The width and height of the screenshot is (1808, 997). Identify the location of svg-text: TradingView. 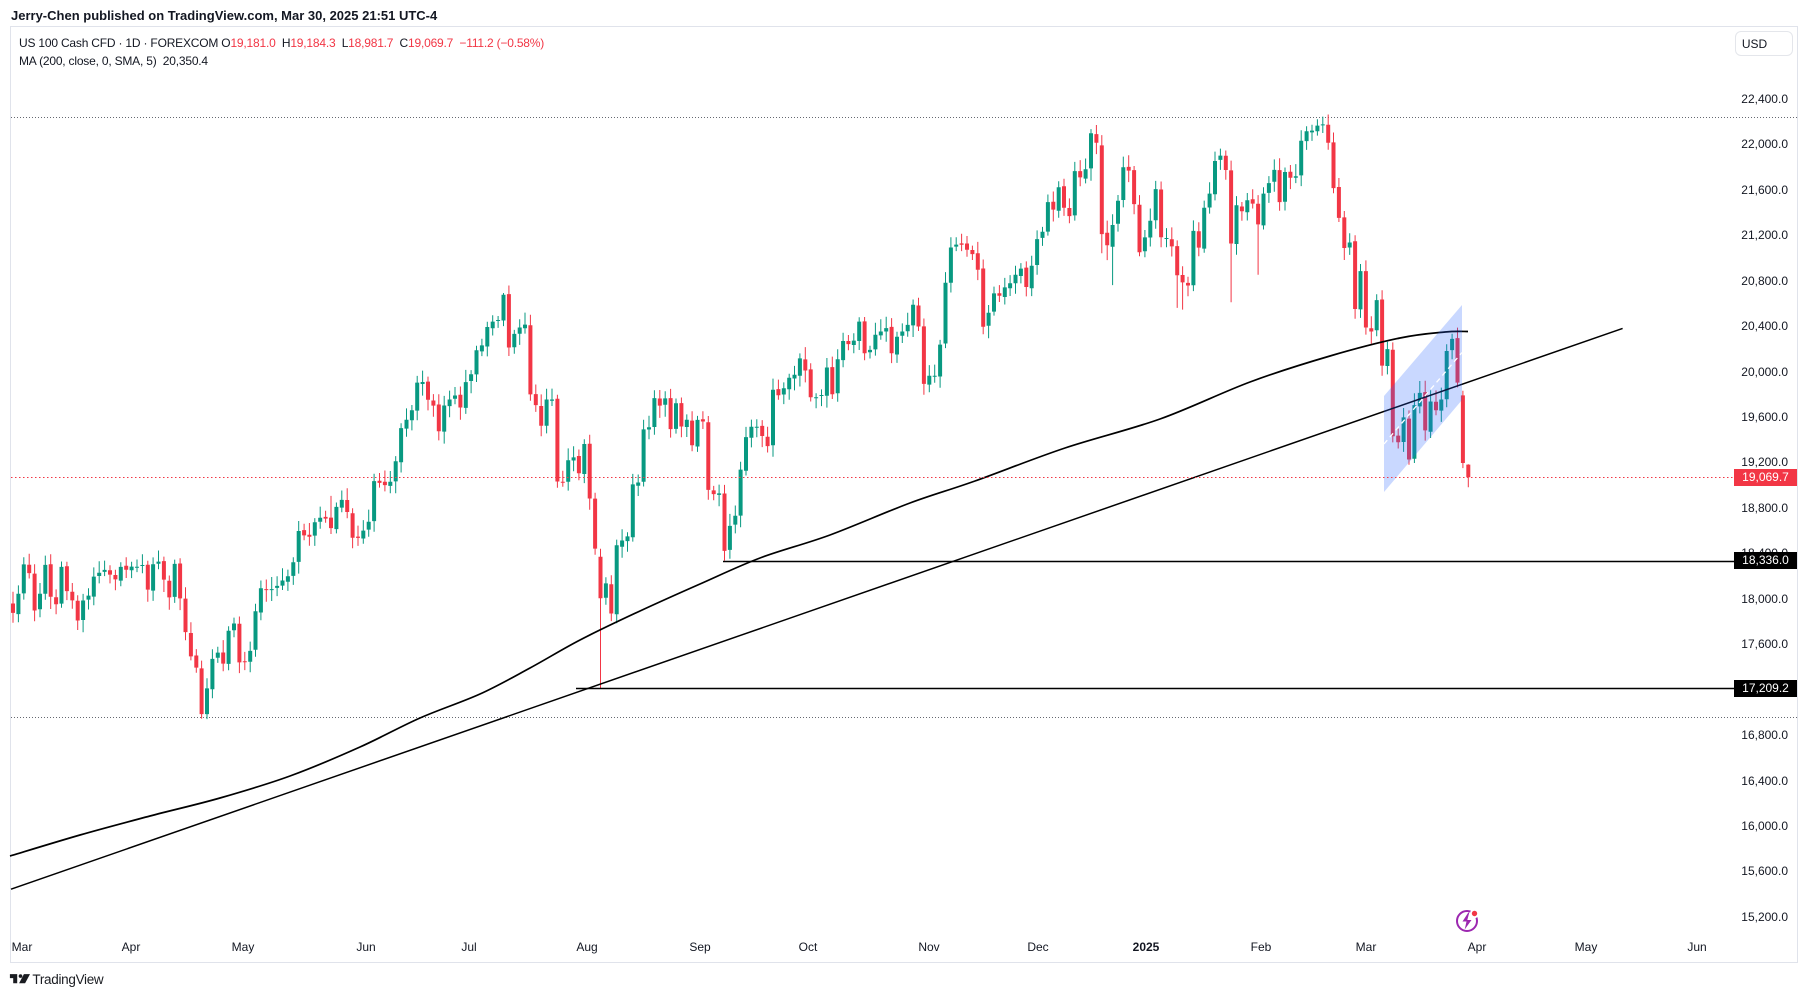
(68, 979).